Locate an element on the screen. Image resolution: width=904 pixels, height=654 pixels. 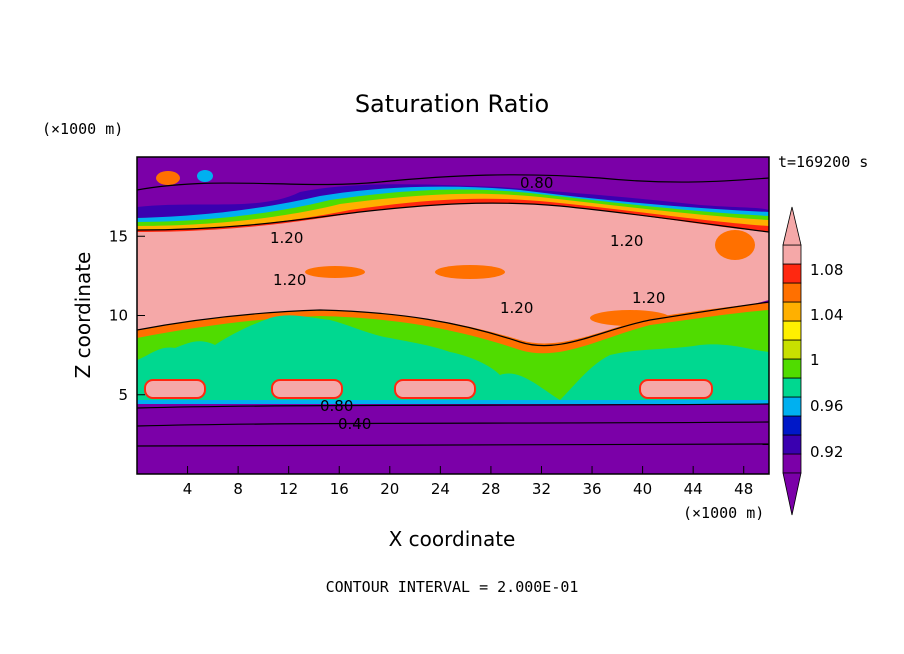
contour-label: 0.40 is located at coordinates (354, 424).